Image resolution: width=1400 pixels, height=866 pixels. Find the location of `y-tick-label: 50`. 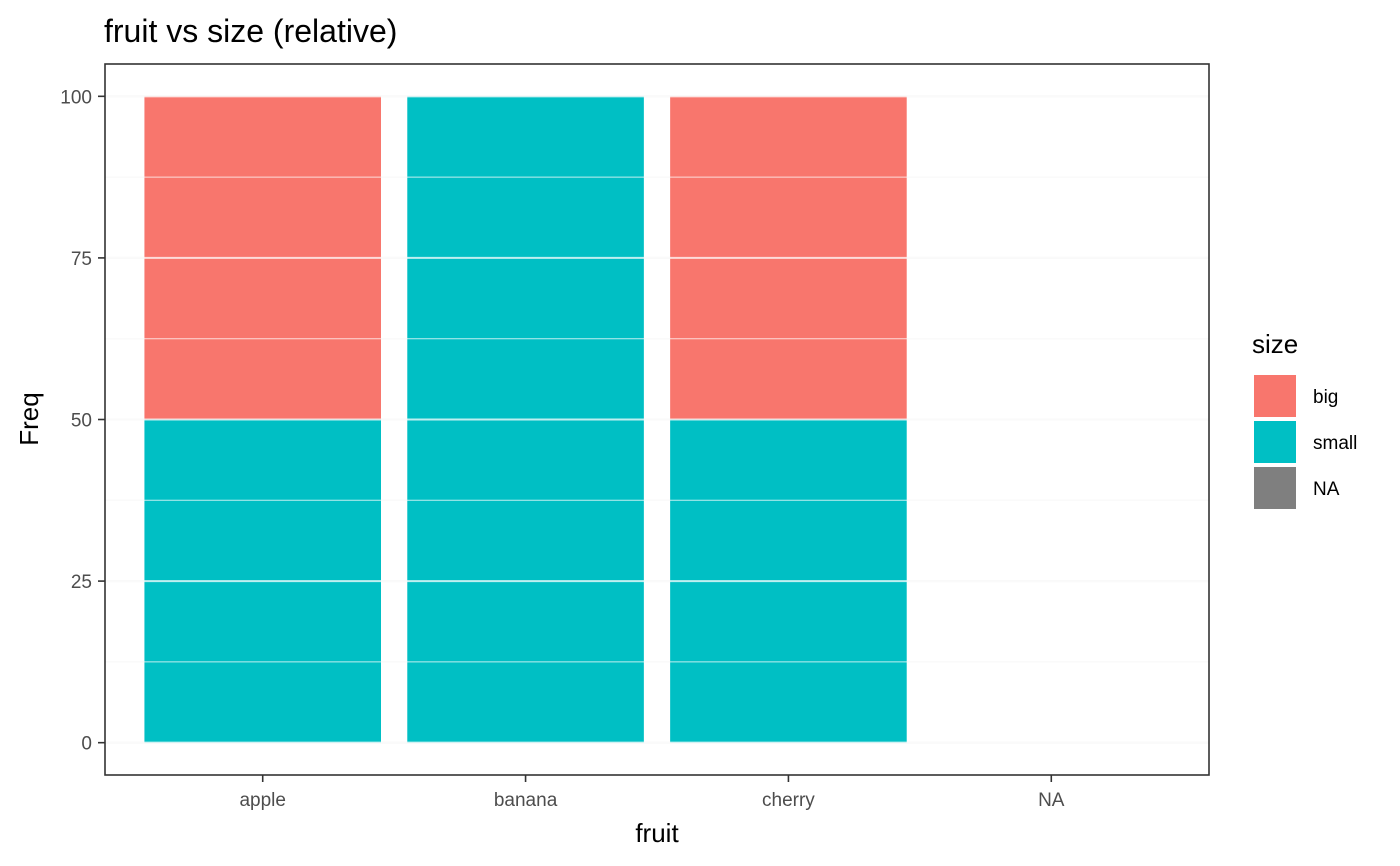

y-tick-label: 50 is located at coordinates (81, 421).